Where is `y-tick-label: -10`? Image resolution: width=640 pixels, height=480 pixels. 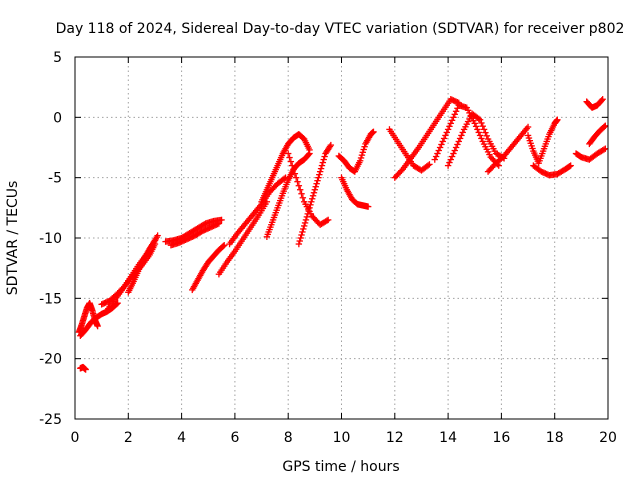 y-tick-label: -10 is located at coordinates (50, 239).